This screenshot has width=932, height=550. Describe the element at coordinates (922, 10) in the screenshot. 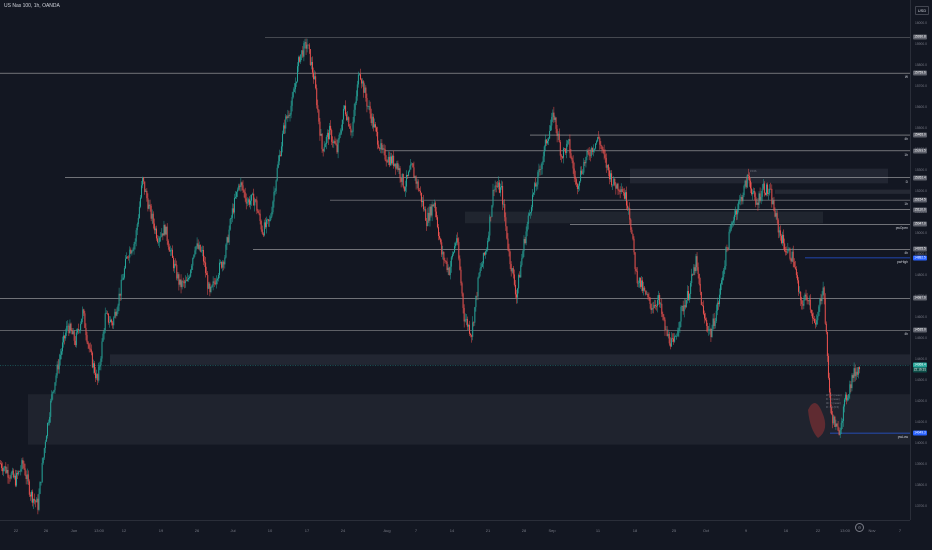

I see `currency-button: USD` at that location.